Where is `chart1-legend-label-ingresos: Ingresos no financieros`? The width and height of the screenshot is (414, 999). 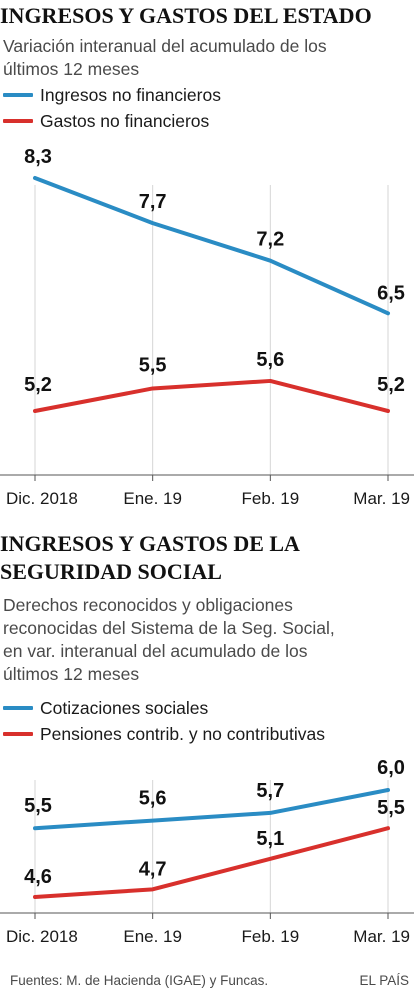
chart1-legend-label-ingresos: Ingresos no financieros is located at coordinates (130, 94).